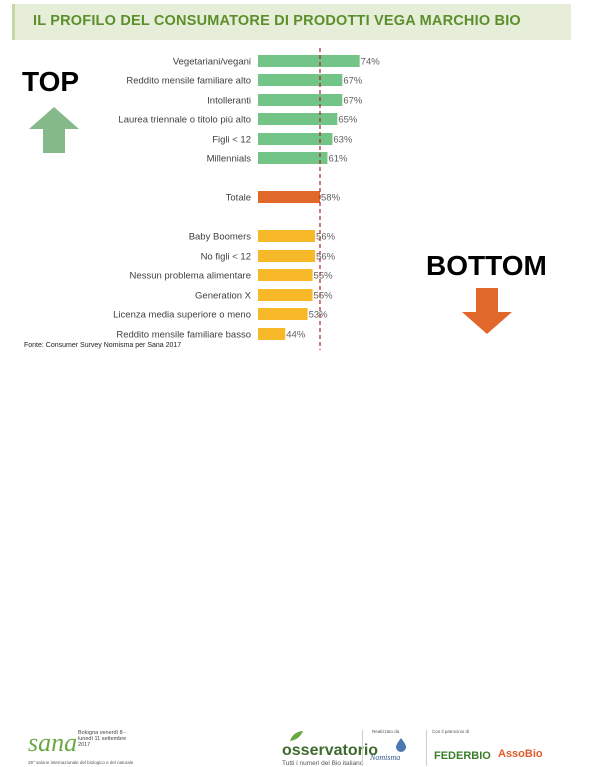 The image size is (589, 767). What do you see at coordinates (184, 120) in the screenshot?
I see `category-label: Laurea triennale o titolo più alto` at bounding box center [184, 120].